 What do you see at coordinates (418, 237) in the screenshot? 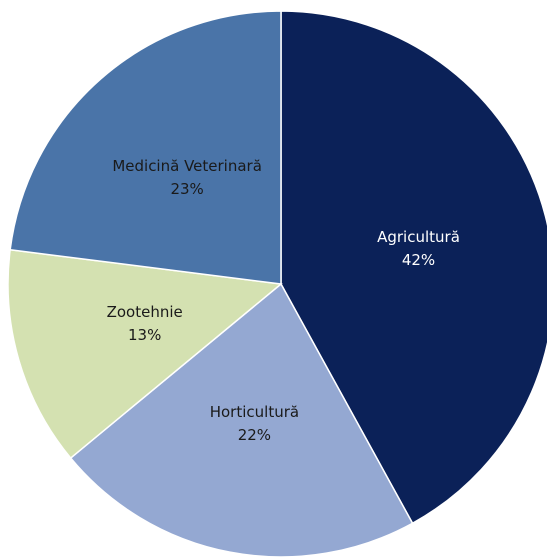
I see `slice-label: Agricultură` at bounding box center [418, 237].